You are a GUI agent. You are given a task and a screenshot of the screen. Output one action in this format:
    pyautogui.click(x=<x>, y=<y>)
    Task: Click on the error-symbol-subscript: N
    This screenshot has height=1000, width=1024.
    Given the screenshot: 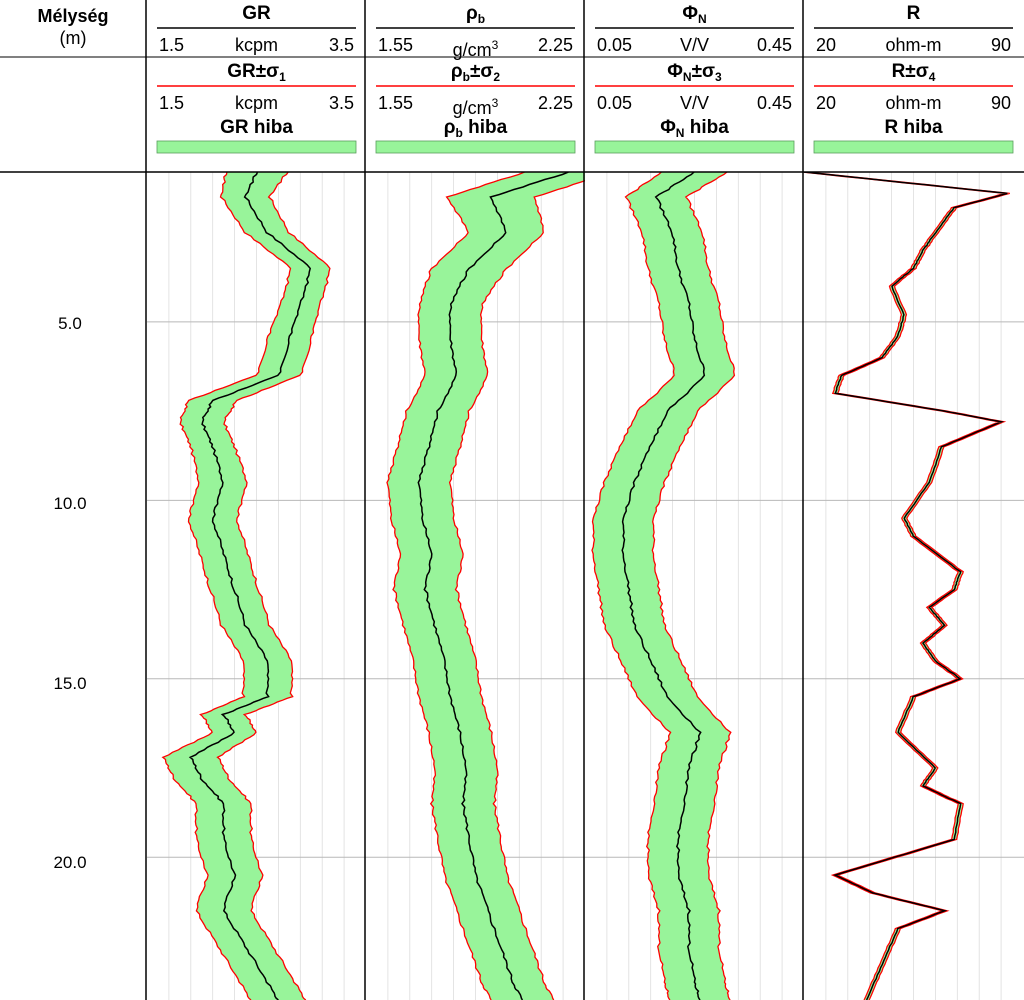 What is the action you would take?
    pyautogui.click(x=680, y=133)
    